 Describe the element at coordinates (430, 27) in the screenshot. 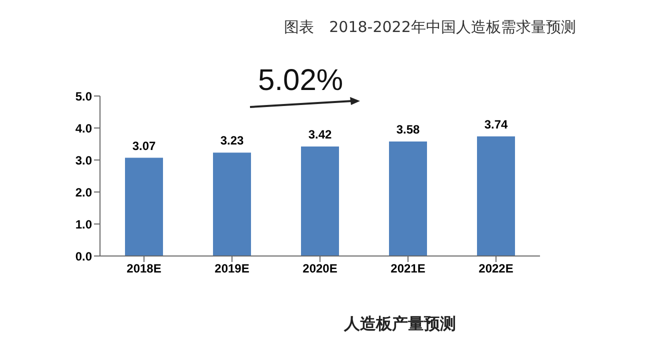

I see `chart-title: 图表 2018-2022年中国人造板需求量预测` at that location.